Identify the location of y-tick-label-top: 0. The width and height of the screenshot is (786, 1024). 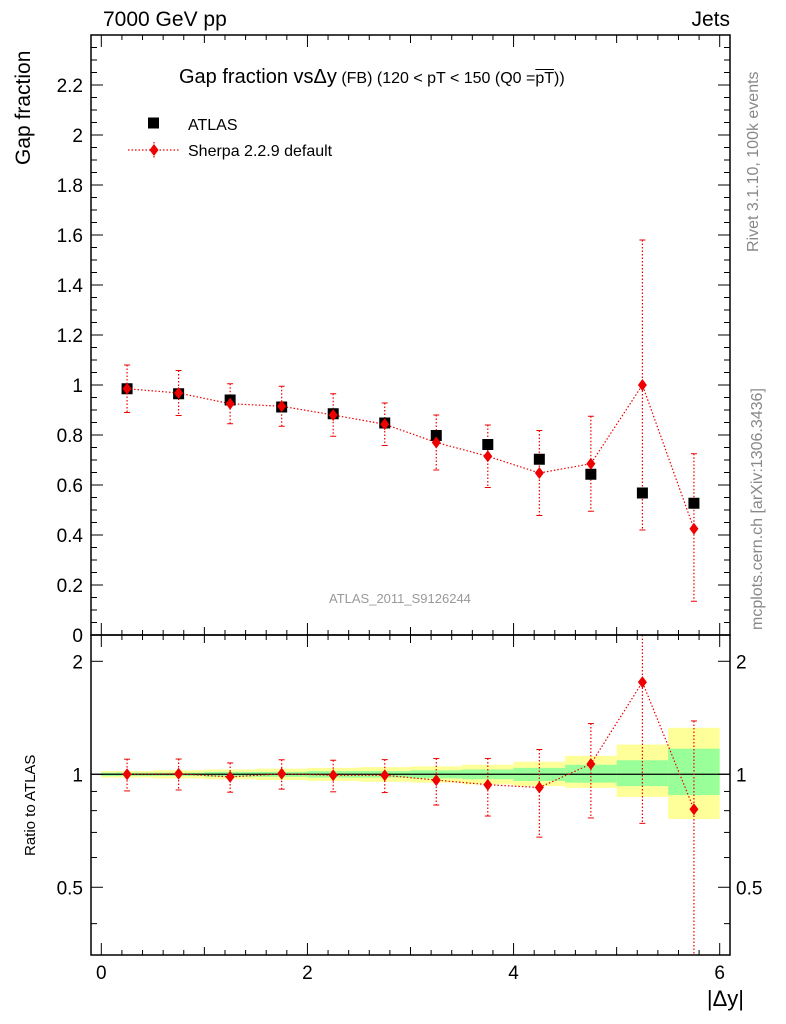
(77, 636).